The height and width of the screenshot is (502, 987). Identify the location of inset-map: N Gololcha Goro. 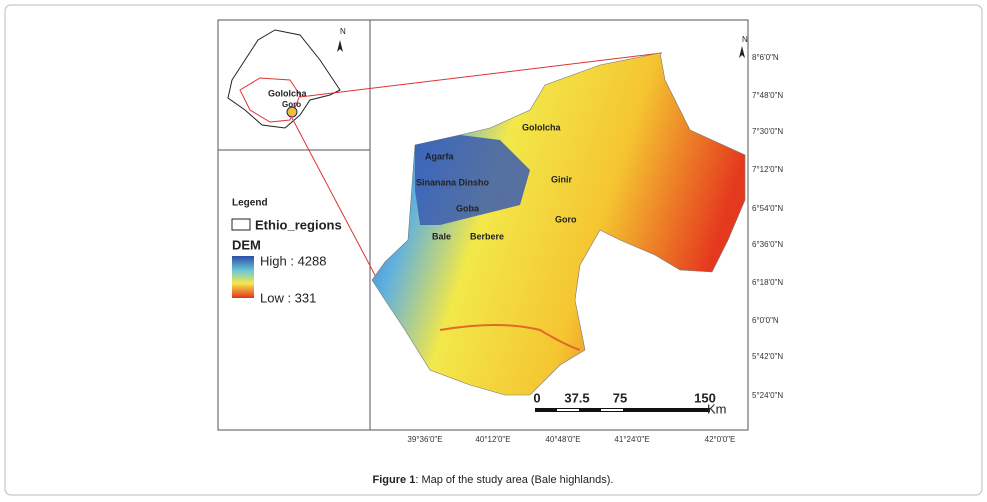
(286, 78).